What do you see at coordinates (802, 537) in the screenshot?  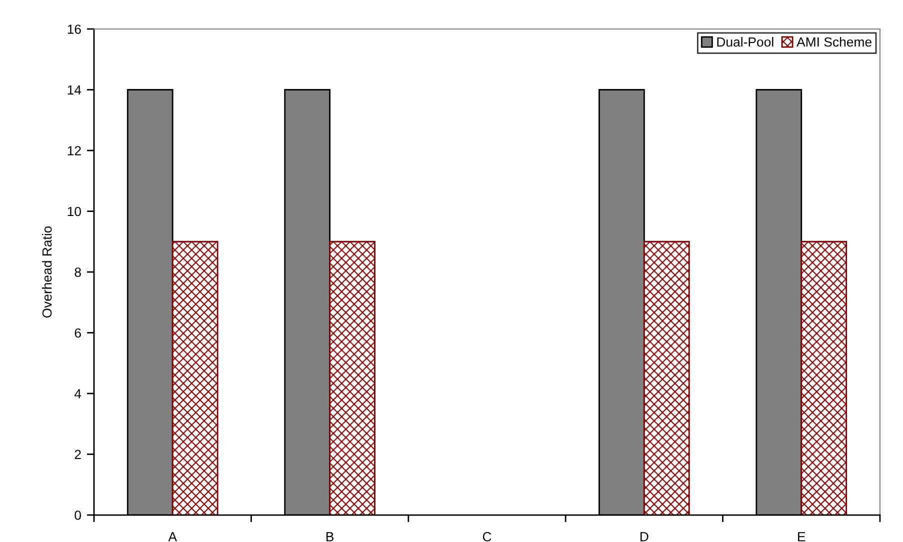 I see `x-tick-label: E` at bounding box center [802, 537].